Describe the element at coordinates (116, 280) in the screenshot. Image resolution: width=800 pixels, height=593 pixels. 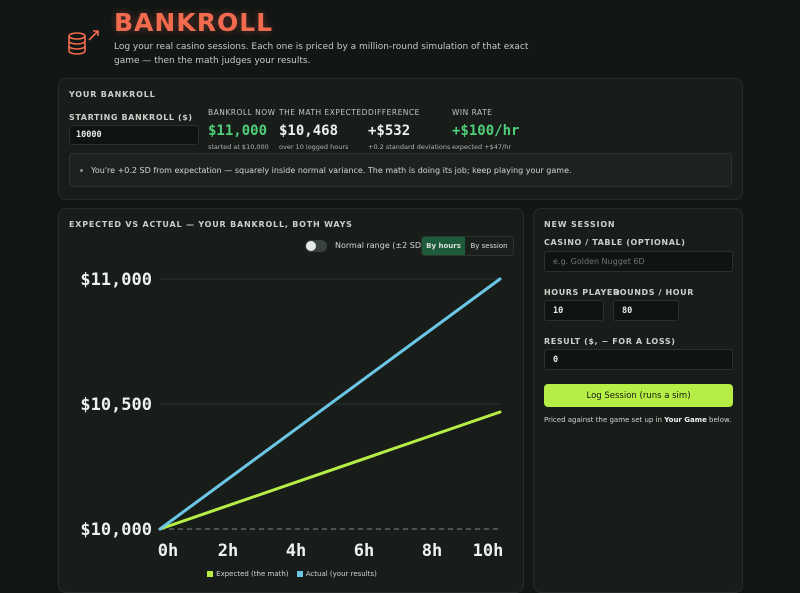
I see `y-tick-label: $11,000` at that location.